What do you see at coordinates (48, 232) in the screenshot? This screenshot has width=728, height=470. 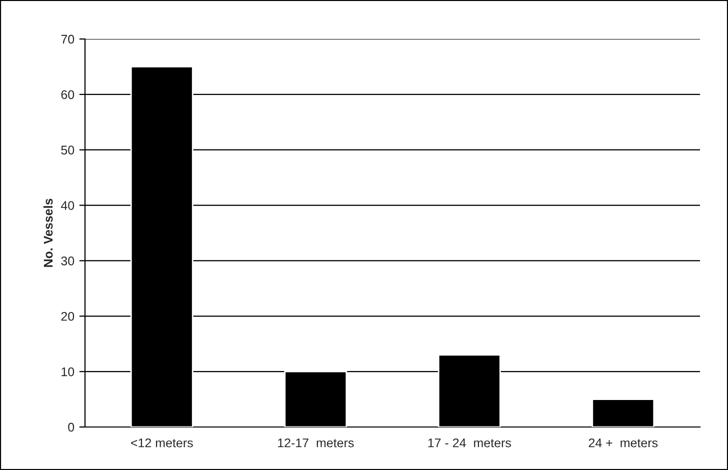 I see `y-axis-title: No. Vessels` at bounding box center [48, 232].